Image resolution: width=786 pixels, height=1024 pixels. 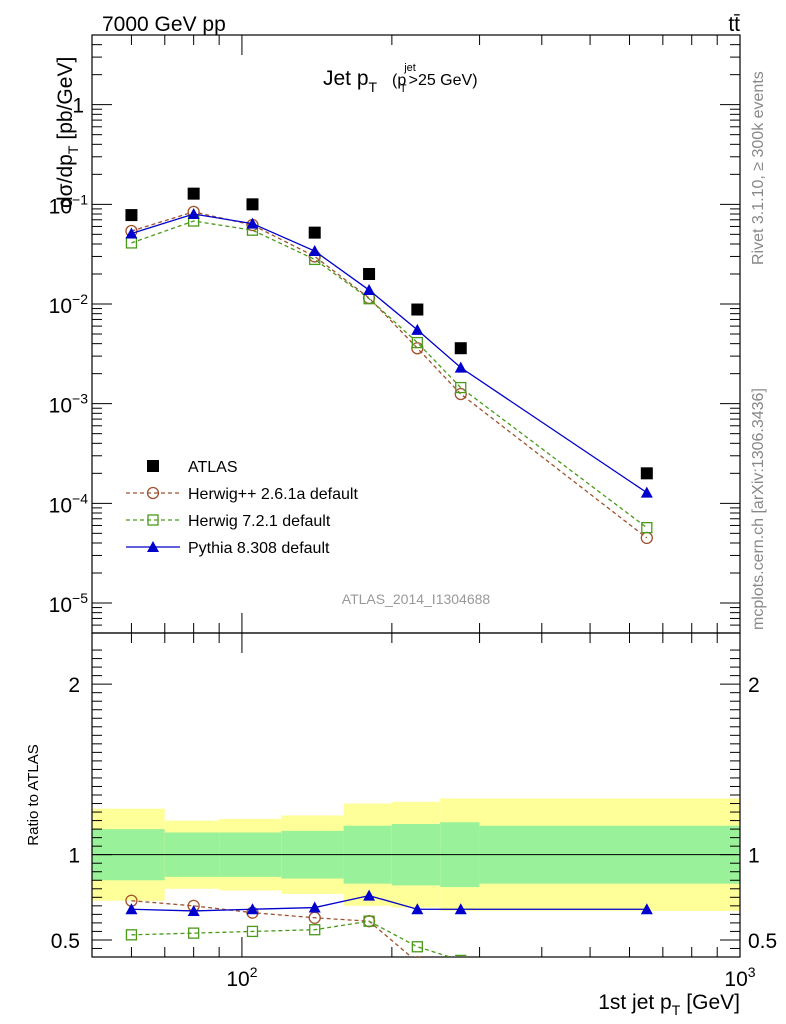 What do you see at coordinates (73, 149) in the screenshot?
I see `y-axis-label-sub: T` at bounding box center [73, 149].